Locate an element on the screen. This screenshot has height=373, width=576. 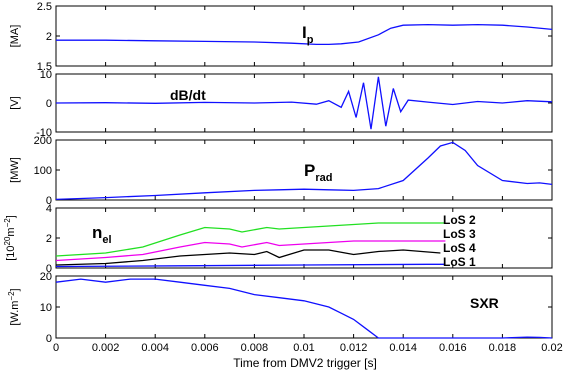
y-tick-label-3-2: 200 is located at coordinates (43, 141).